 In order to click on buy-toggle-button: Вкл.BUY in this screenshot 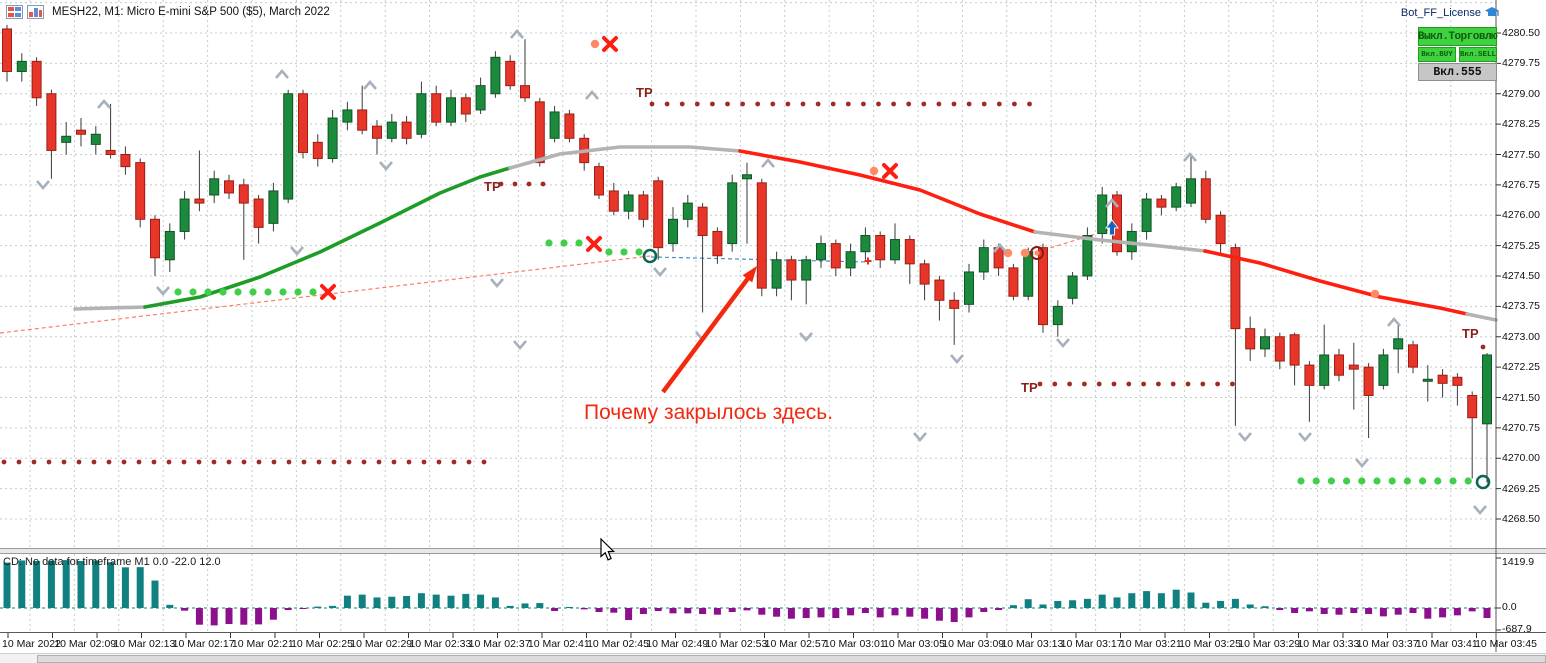, I will do `click(1437, 54)`.